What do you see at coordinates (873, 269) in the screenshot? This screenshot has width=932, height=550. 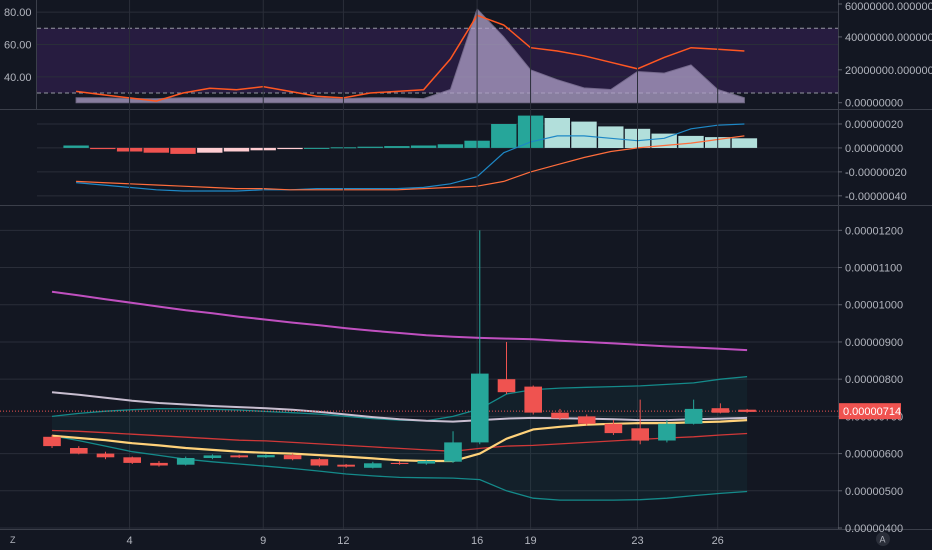 I see `price-right-tick-label: 0.00001100` at bounding box center [873, 269].